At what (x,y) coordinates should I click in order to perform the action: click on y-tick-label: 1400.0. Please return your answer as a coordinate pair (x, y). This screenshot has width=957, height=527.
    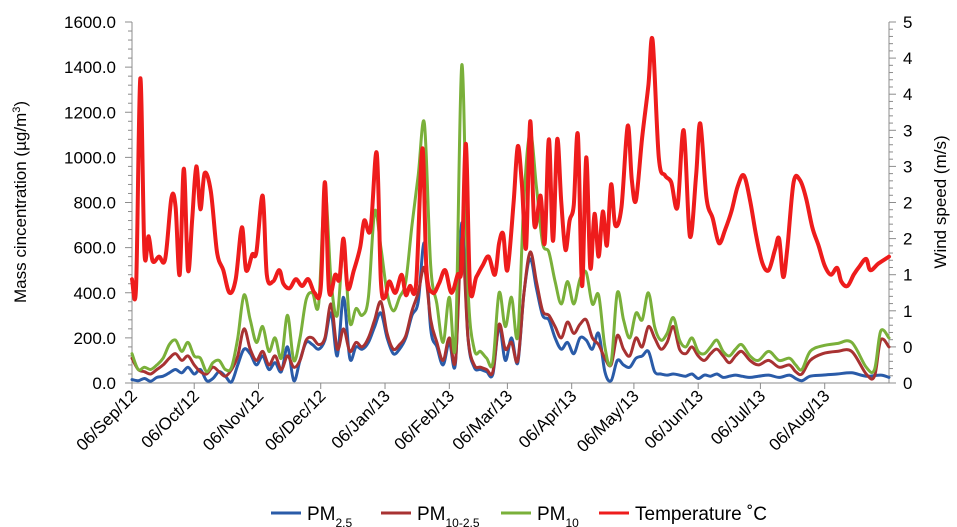
    Looking at the image, I should click on (90, 67).